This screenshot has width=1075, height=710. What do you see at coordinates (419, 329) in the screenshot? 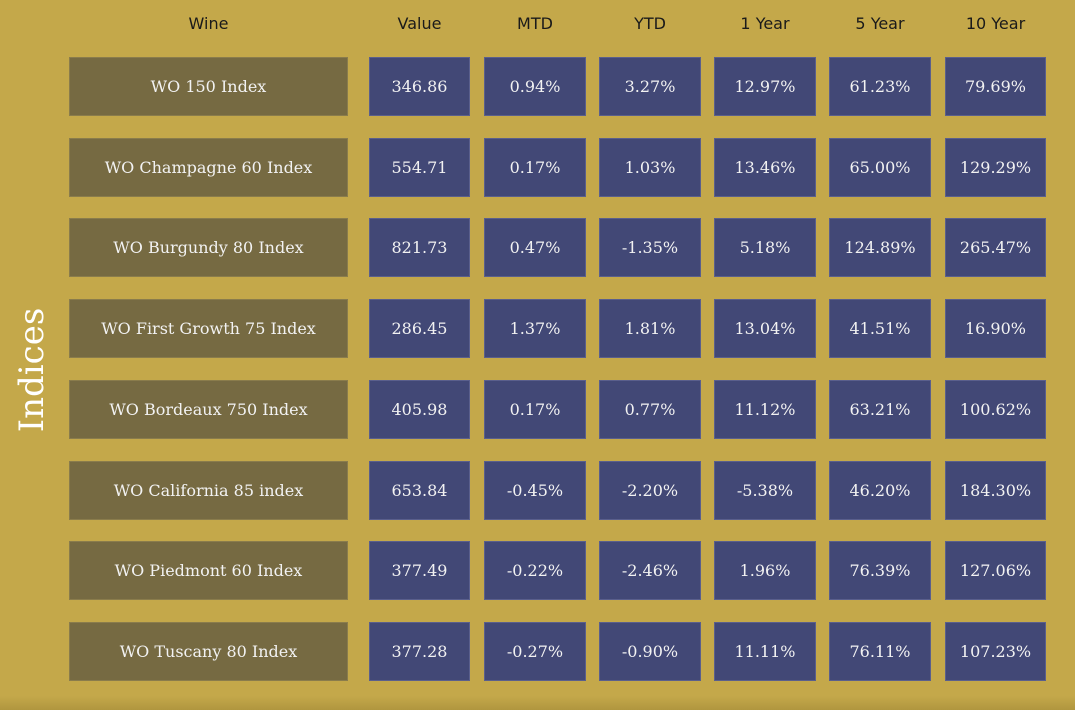
I see `value-cell: 286.45` at bounding box center [419, 329].